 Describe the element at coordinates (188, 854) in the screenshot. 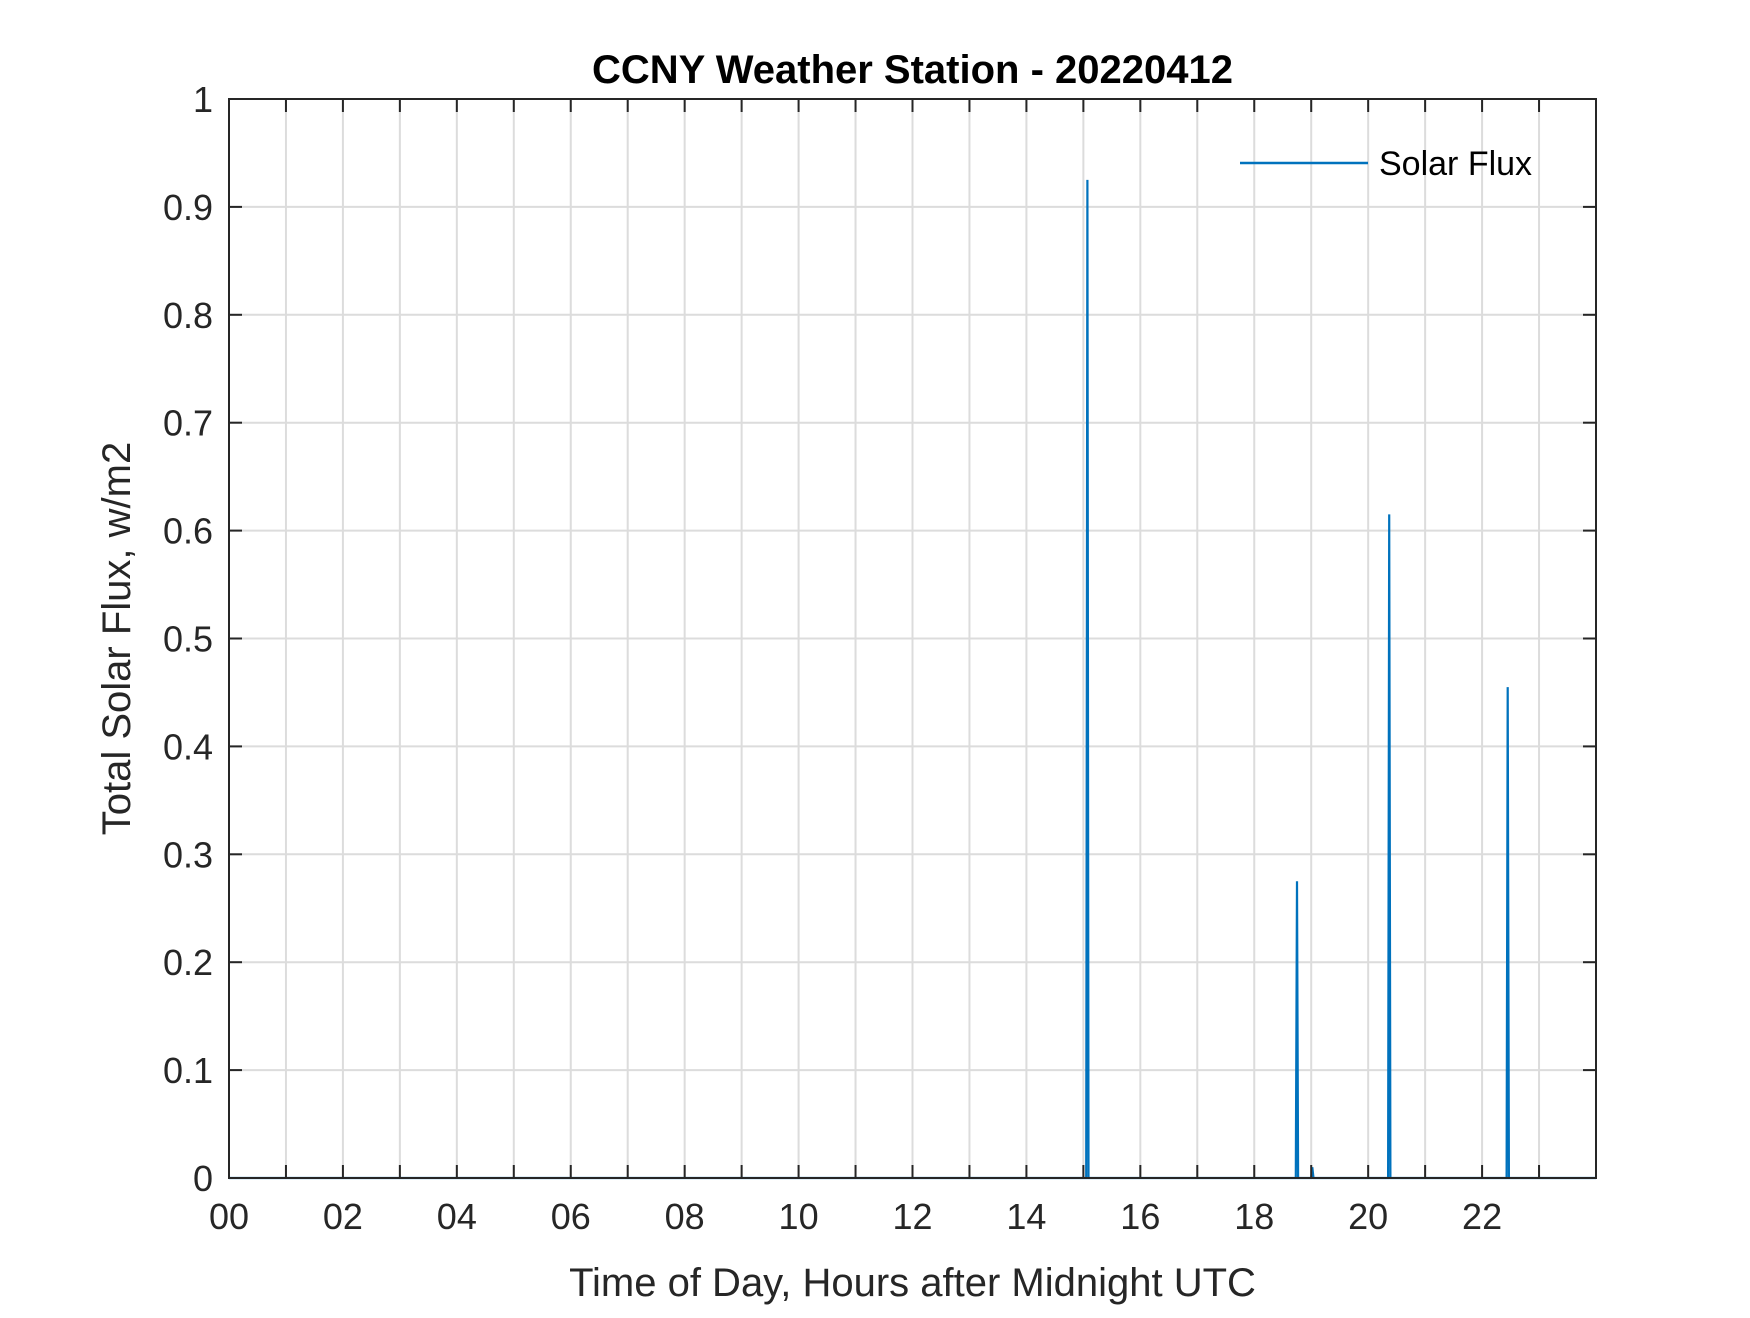

I see `y-tick-label: 0.3` at that location.